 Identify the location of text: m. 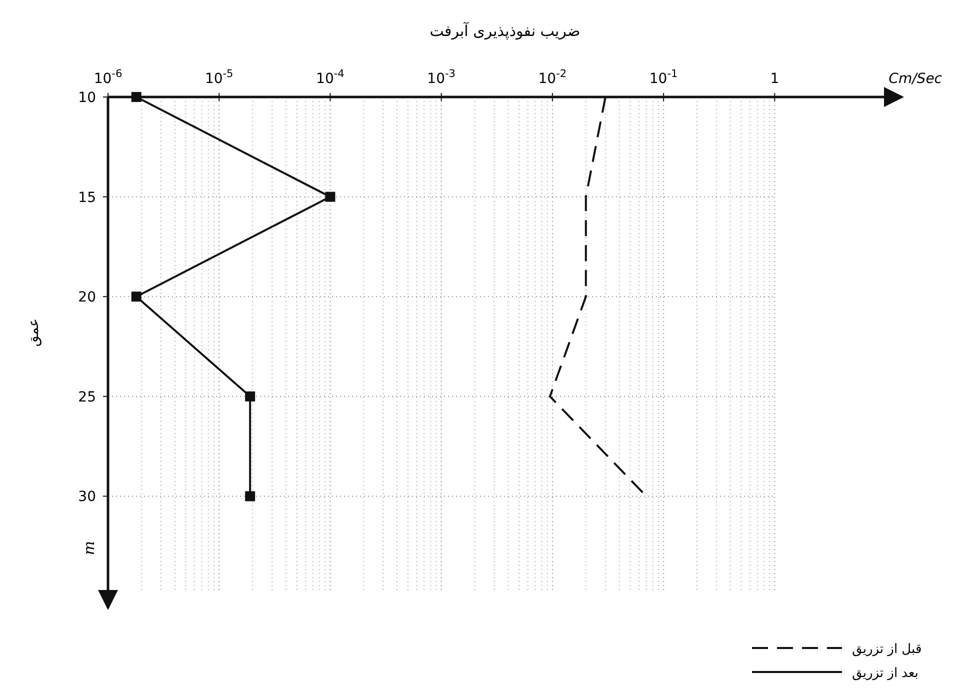
(89, 548).